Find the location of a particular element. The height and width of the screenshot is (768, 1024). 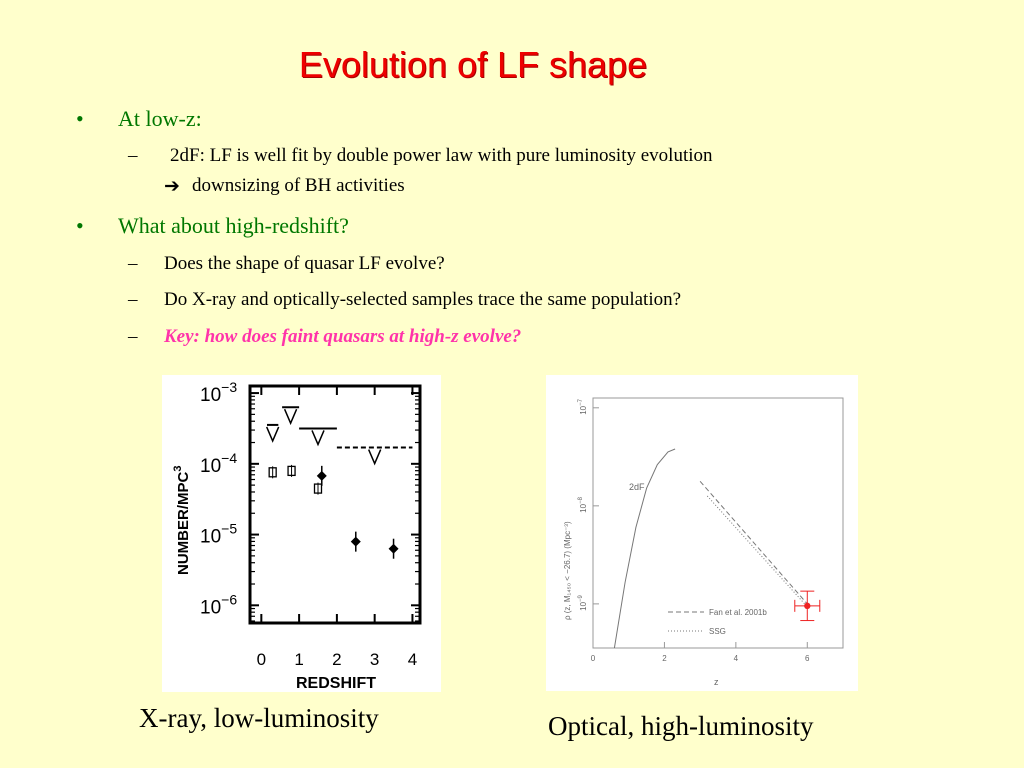

bullet-text: What about high-redshift? is located at coordinates (233, 225).